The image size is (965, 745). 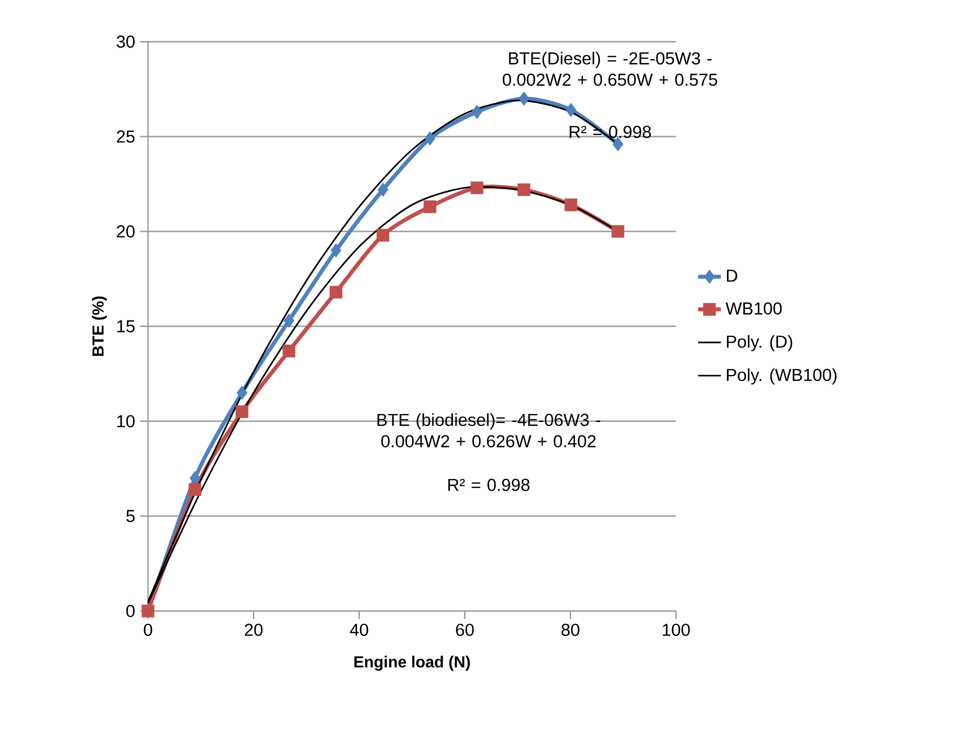 I want to click on y-tick-label: 20, so click(x=125, y=231).